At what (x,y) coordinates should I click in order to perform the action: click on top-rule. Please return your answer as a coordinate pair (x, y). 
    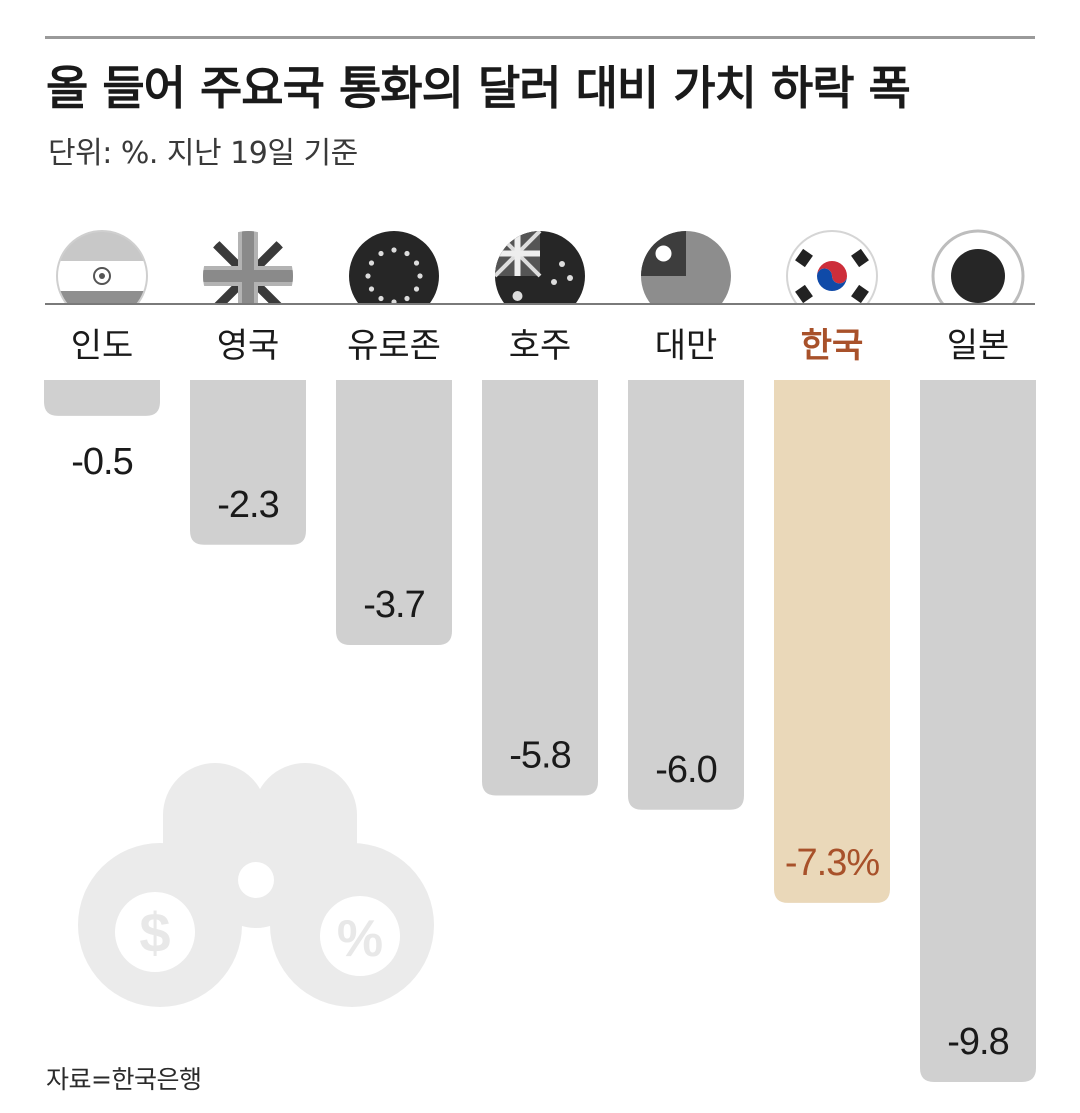
    Looking at the image, I should click on (540, 37).